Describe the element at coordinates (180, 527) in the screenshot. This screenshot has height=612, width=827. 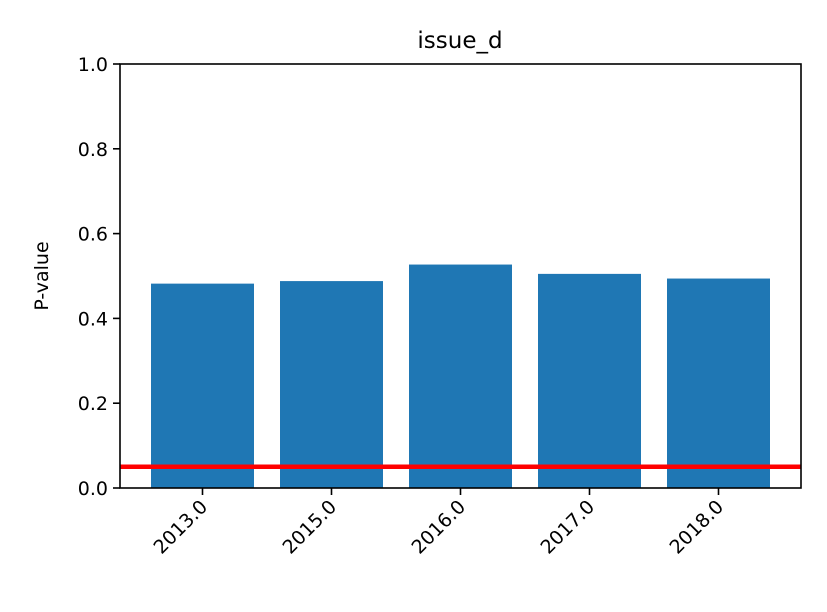
I see `x-tick-label: 2013.0` at that location.